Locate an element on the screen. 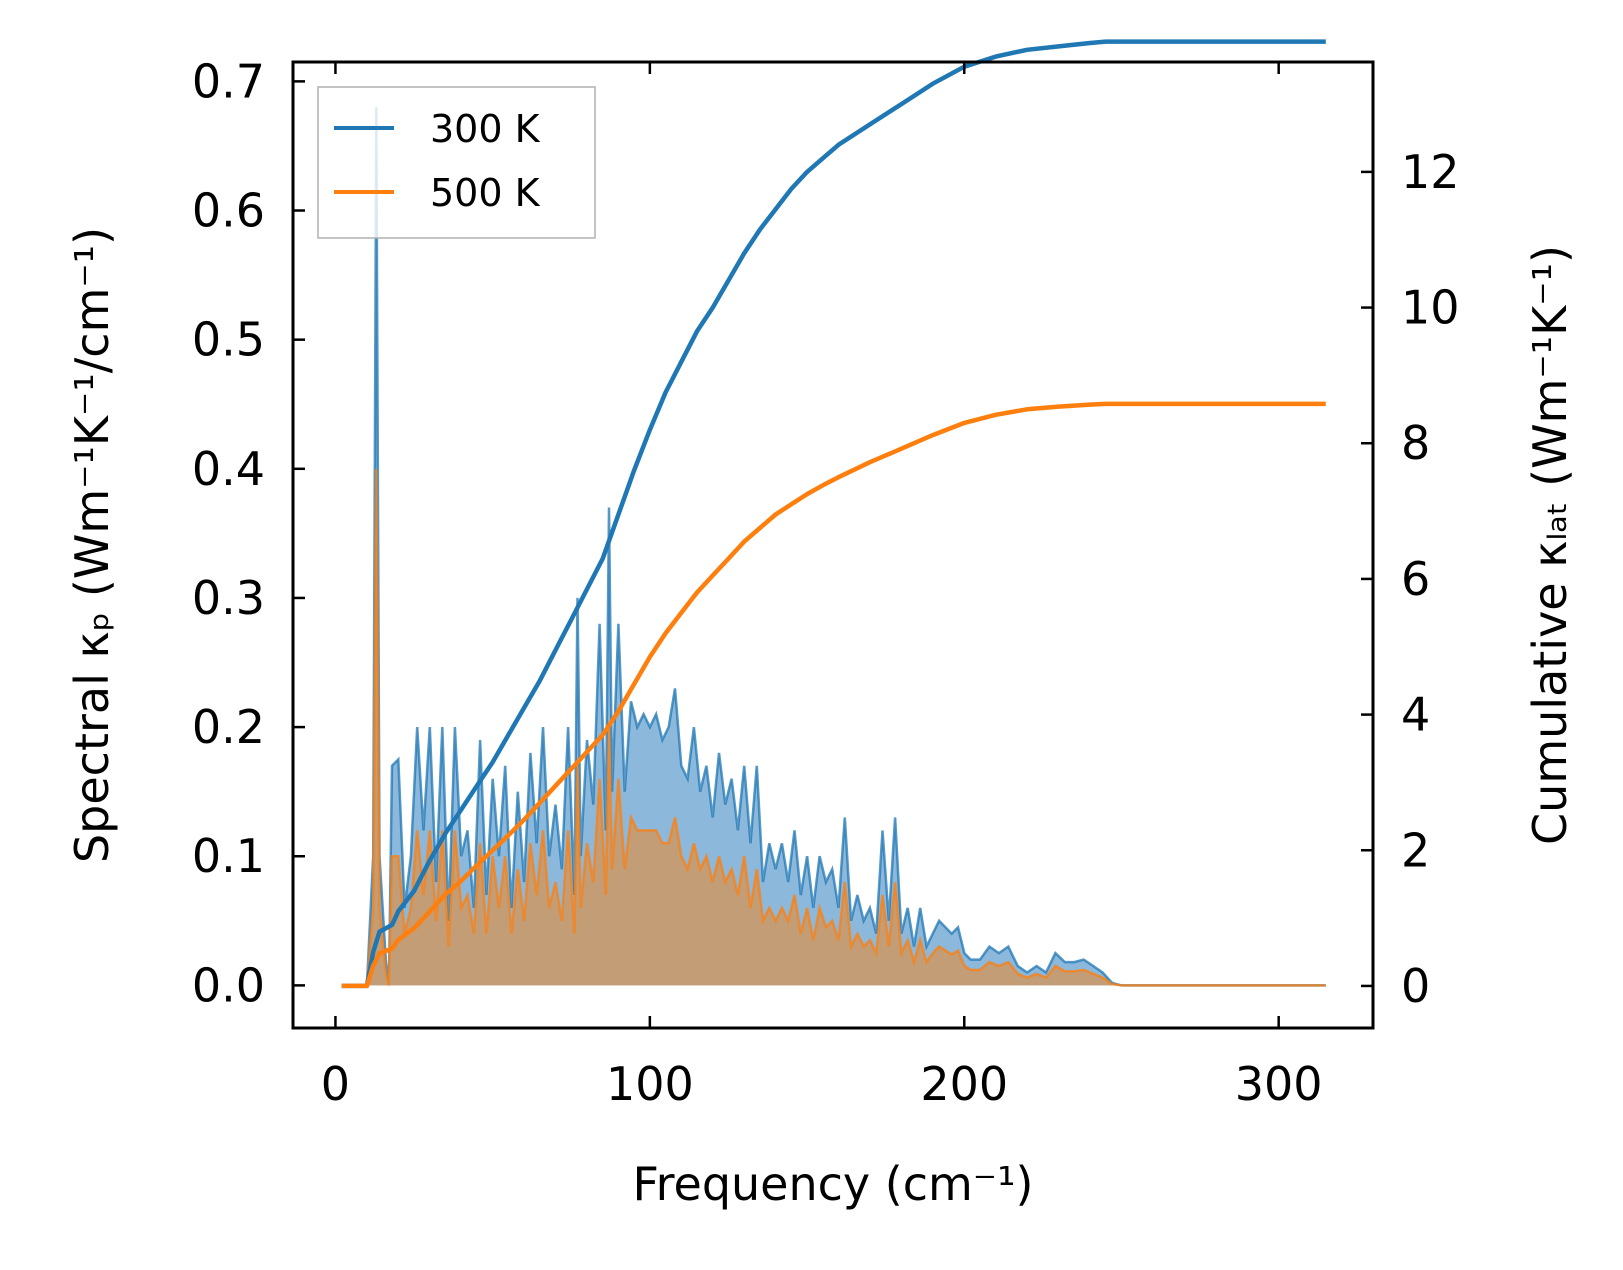 The image size is (1623, 1270). y-right-tick-label: 4 is located at coordinates (1415, 715).